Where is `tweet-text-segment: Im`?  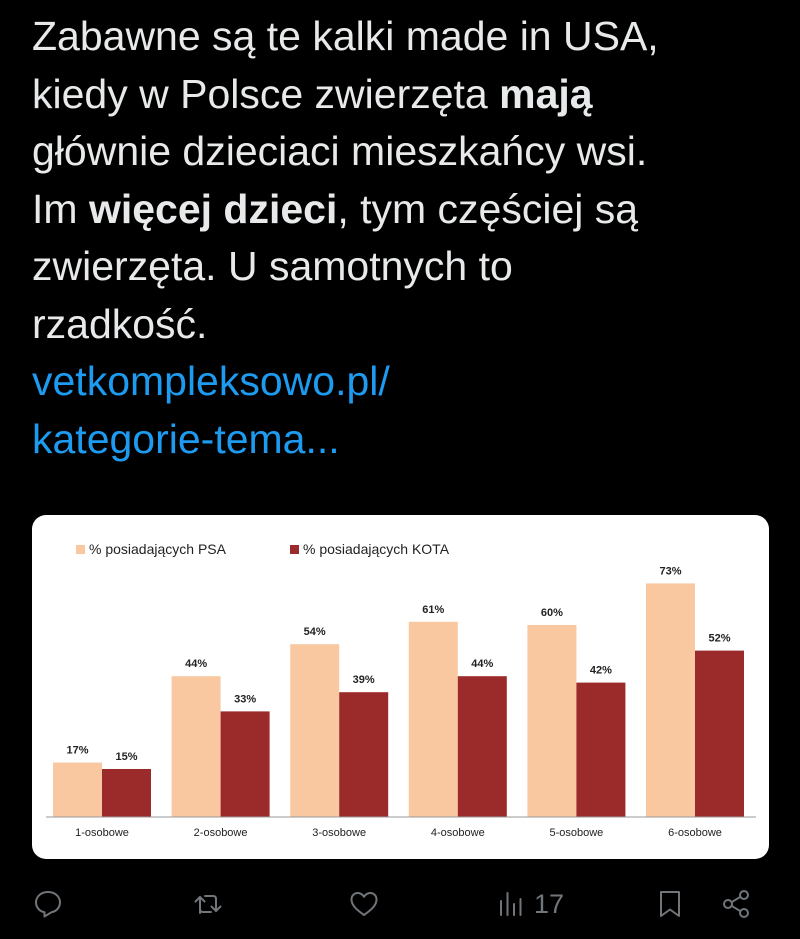 tweet-text-segment: Im is located at coordinates (60, 208).